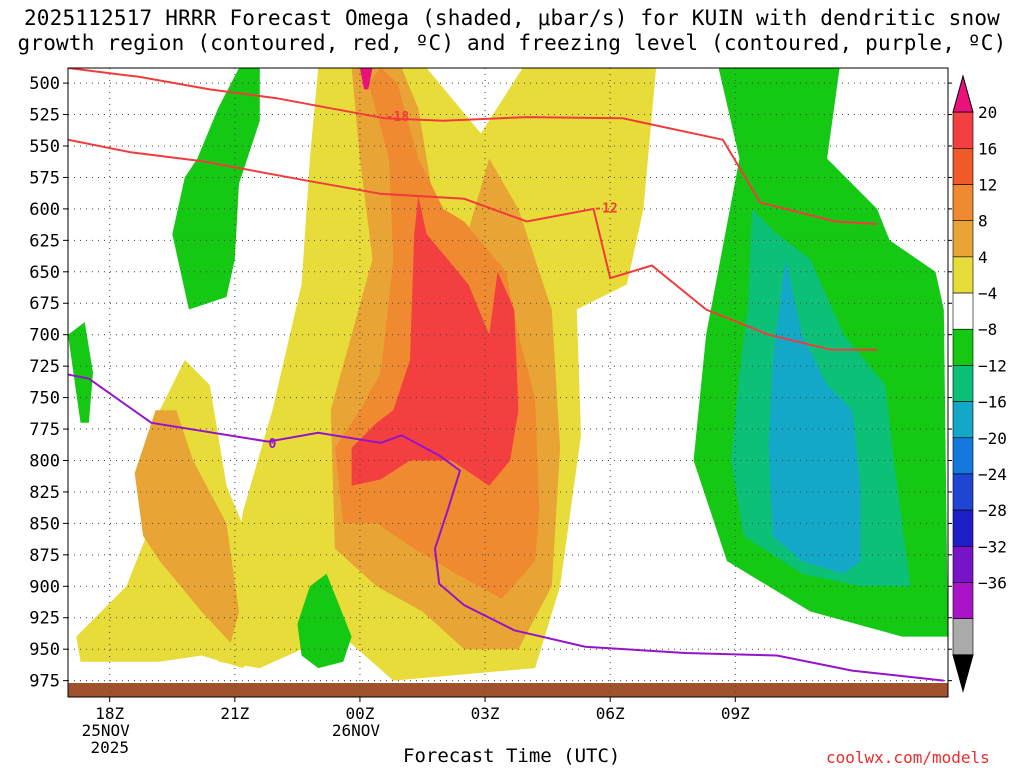 The image size is (1024, 768). Describe the element at coordinates (44, 178) in the screenshot. I see `y-tick-label-3: 575` at that location.